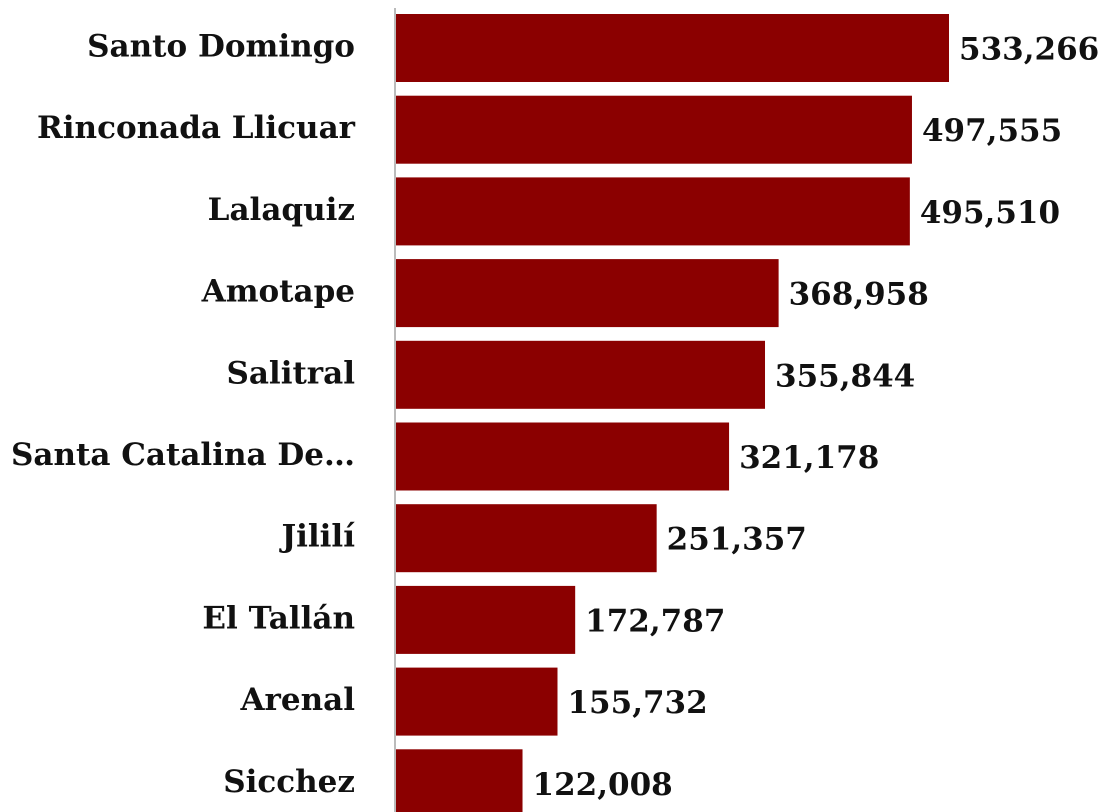 Image resolution: width=1106 pixels, height=812 pixels. What do you see at coordinates (859, 295) in the screenshot?
I see `value-label: 368,958` at bounding box center [859, 295].